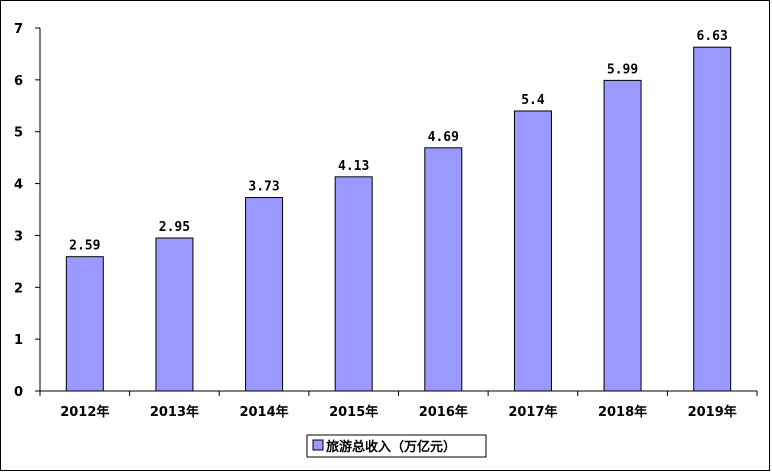  Describe the element at coordinates (174, 412) in the screenshot. I see `x-tick-label: 2013年` at that location.